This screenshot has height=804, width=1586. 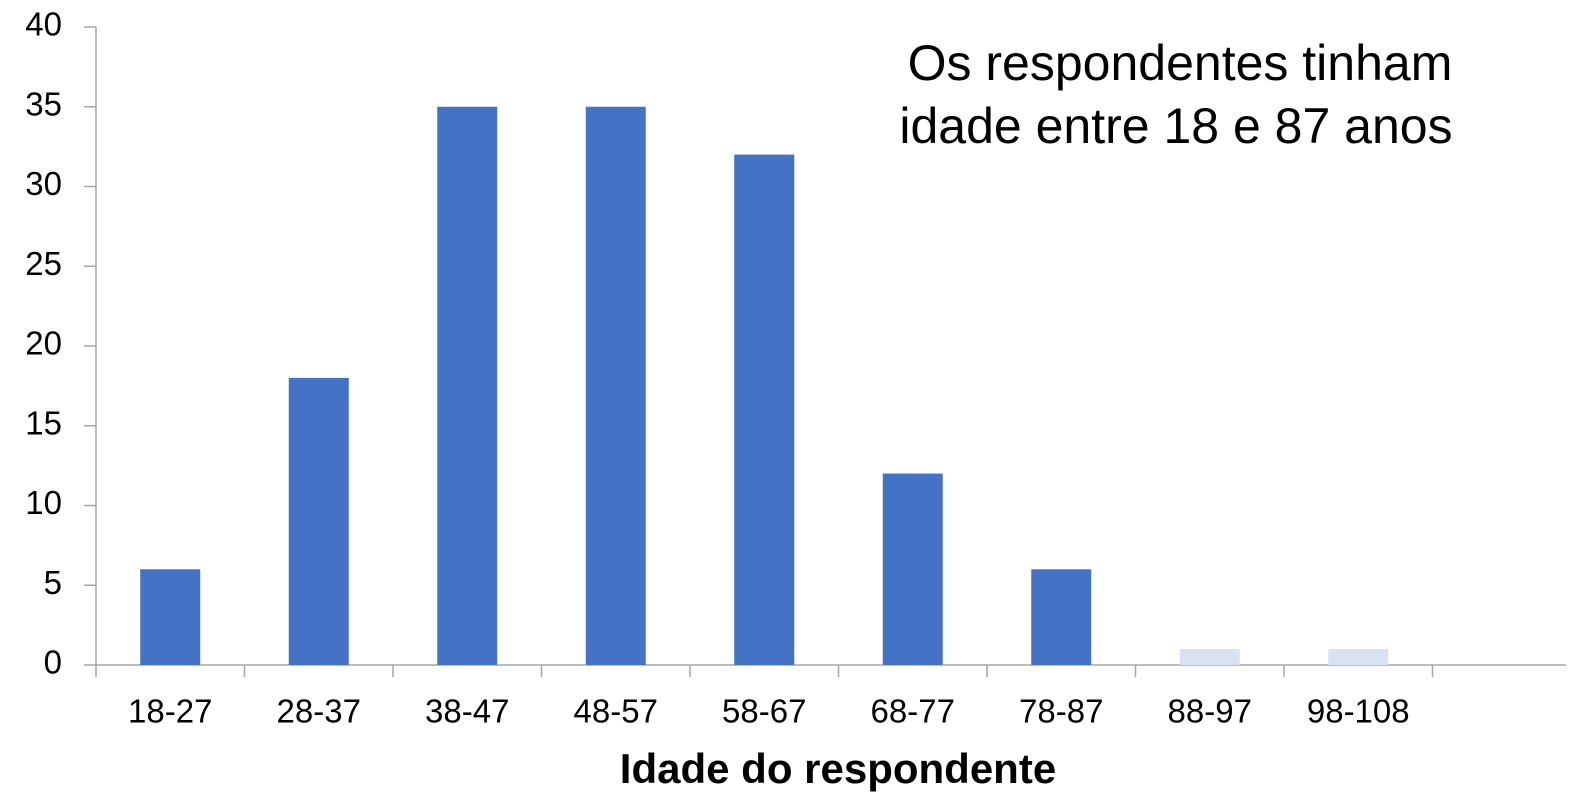 What do you see at coordinates (616, 711) in the screenshot?
I see `x-tick-label: 48-57` at bounding box center [616, 711].